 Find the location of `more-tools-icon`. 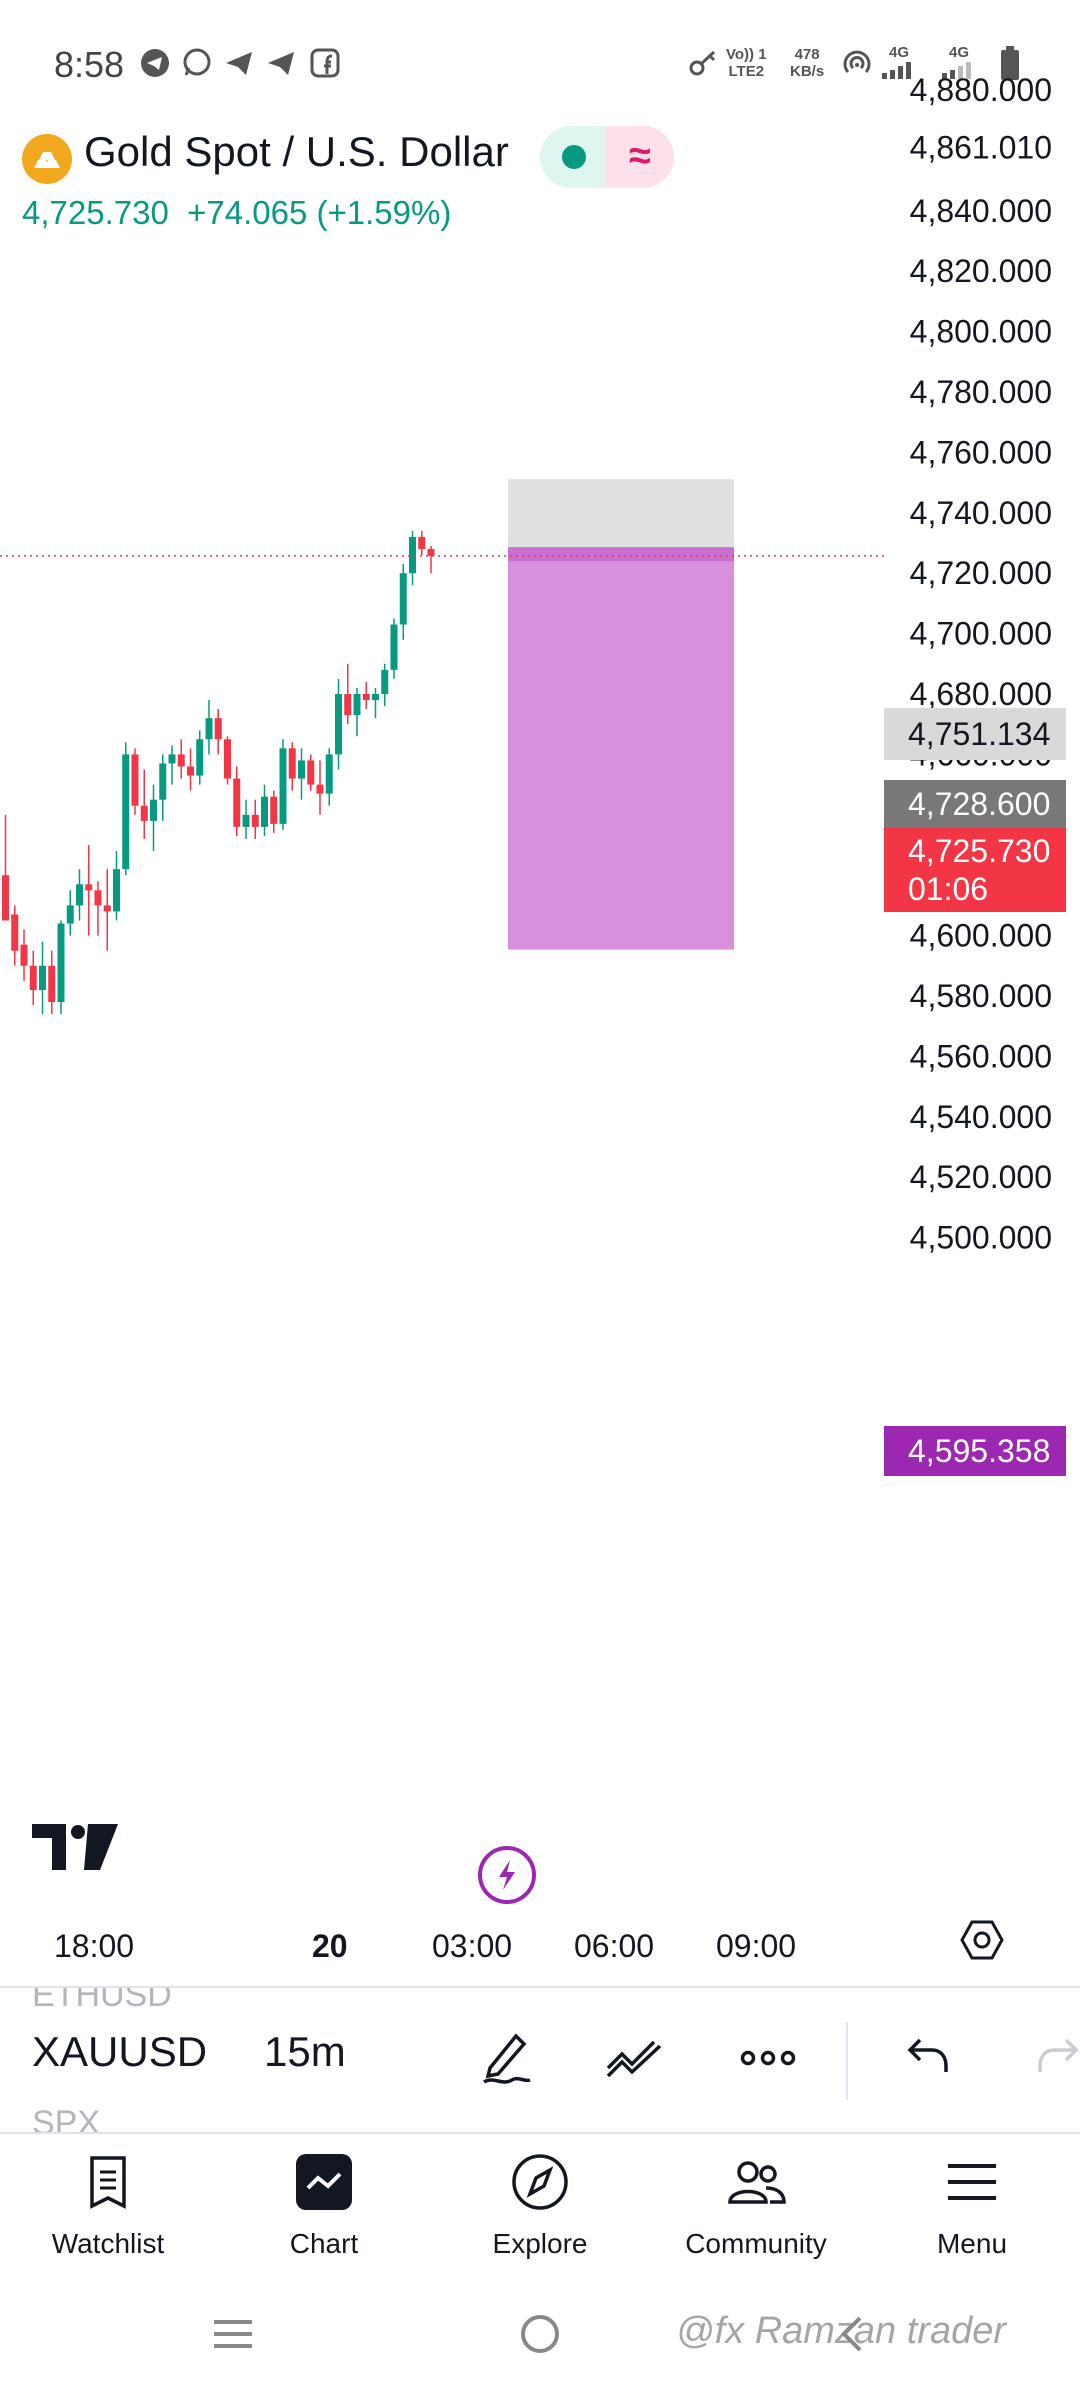

more-tools-icon is located at coordinates (768, 2058).